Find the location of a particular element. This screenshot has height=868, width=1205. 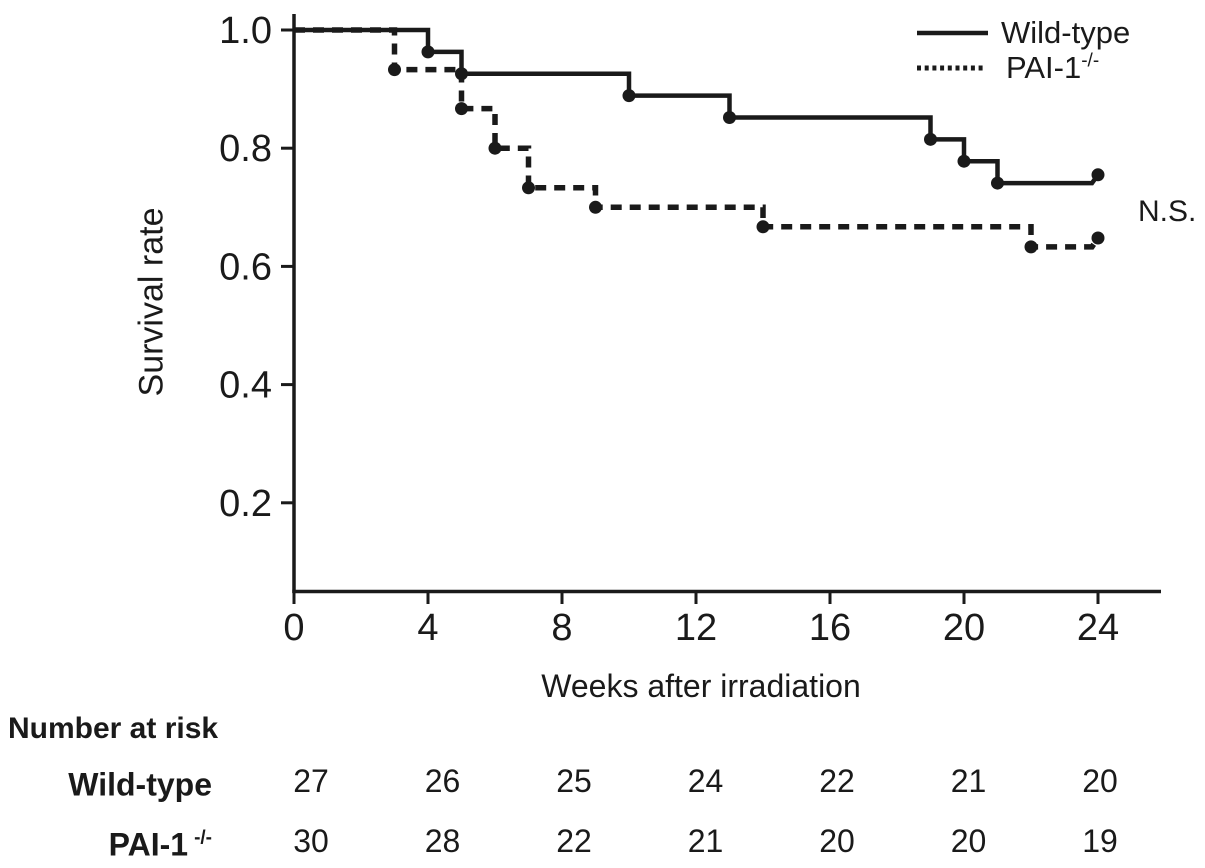

y-tick-label: 0.2 is located at coordinates (245, 504).